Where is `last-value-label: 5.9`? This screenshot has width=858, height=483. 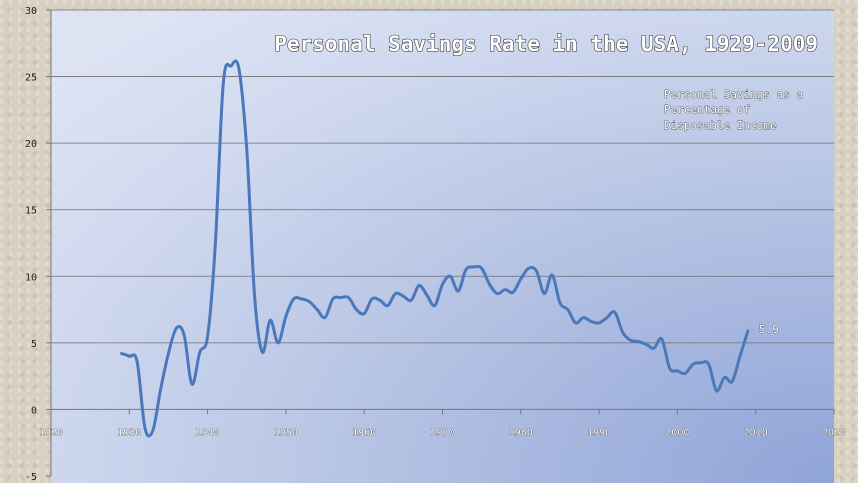 last-value-label: 5.9 is located at coordinates (769, 329).